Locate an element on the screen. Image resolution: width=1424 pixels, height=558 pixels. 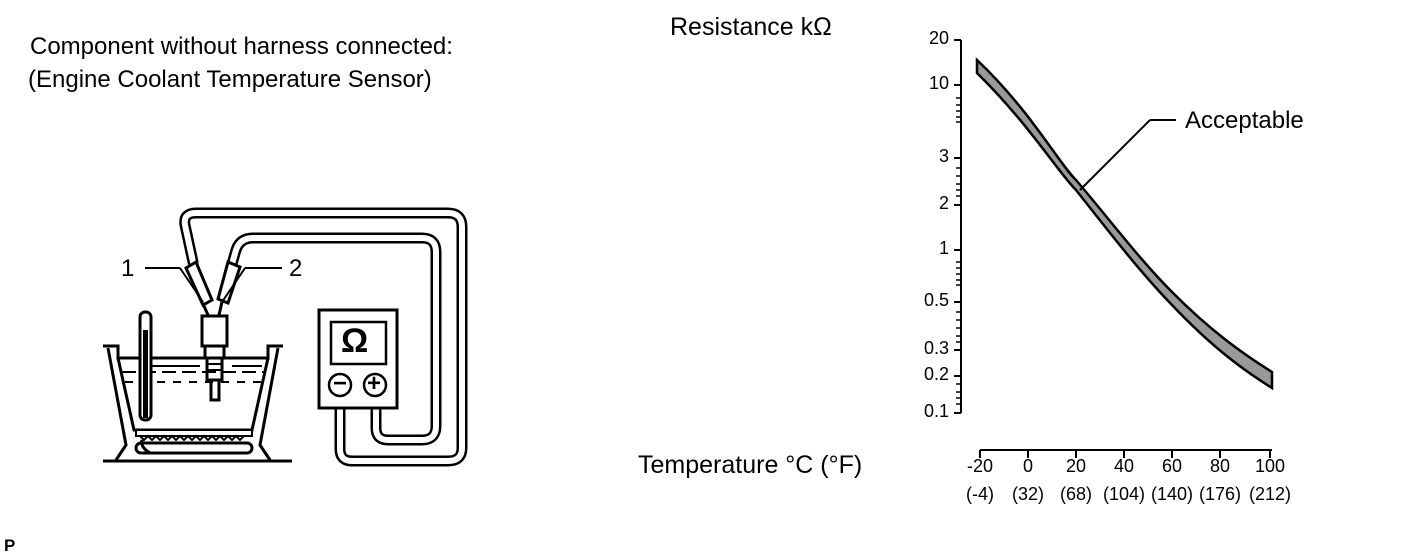
x-tick-label-f: (32) is located at coordinates (1027, 494).